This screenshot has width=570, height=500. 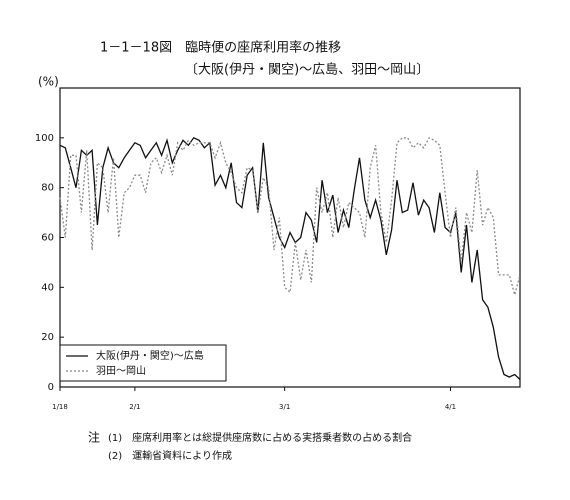 I want to click on x-tick-label: 3/1, so click(x=284, y=407).